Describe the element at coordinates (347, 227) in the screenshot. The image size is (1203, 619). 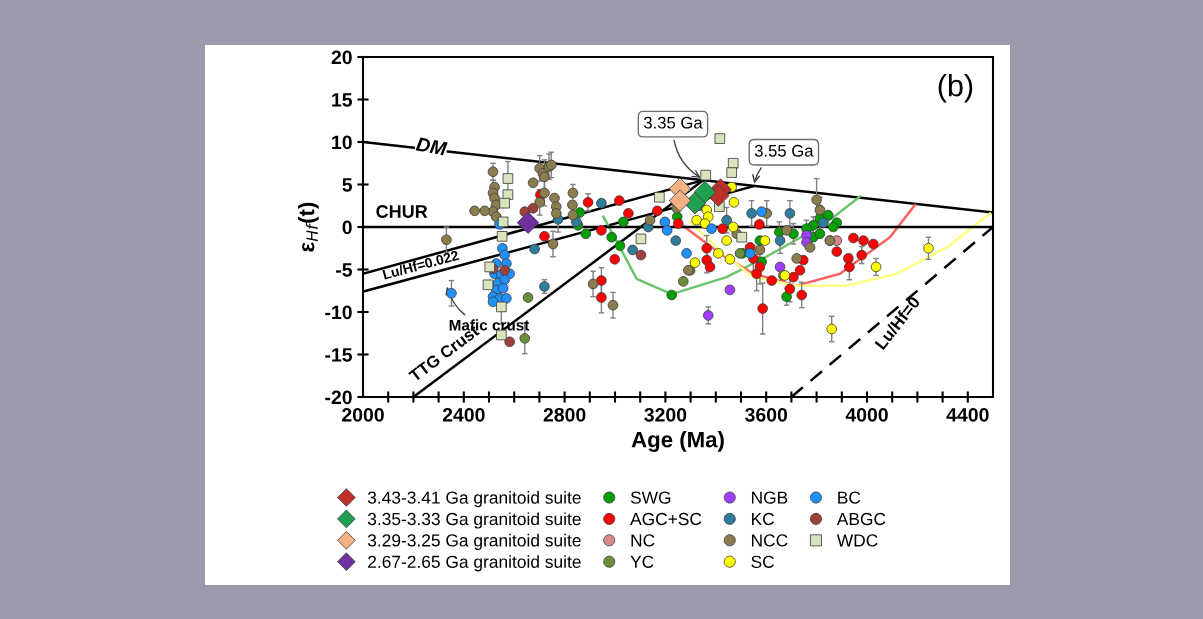
I see `y-tick-label: 0` at that location.